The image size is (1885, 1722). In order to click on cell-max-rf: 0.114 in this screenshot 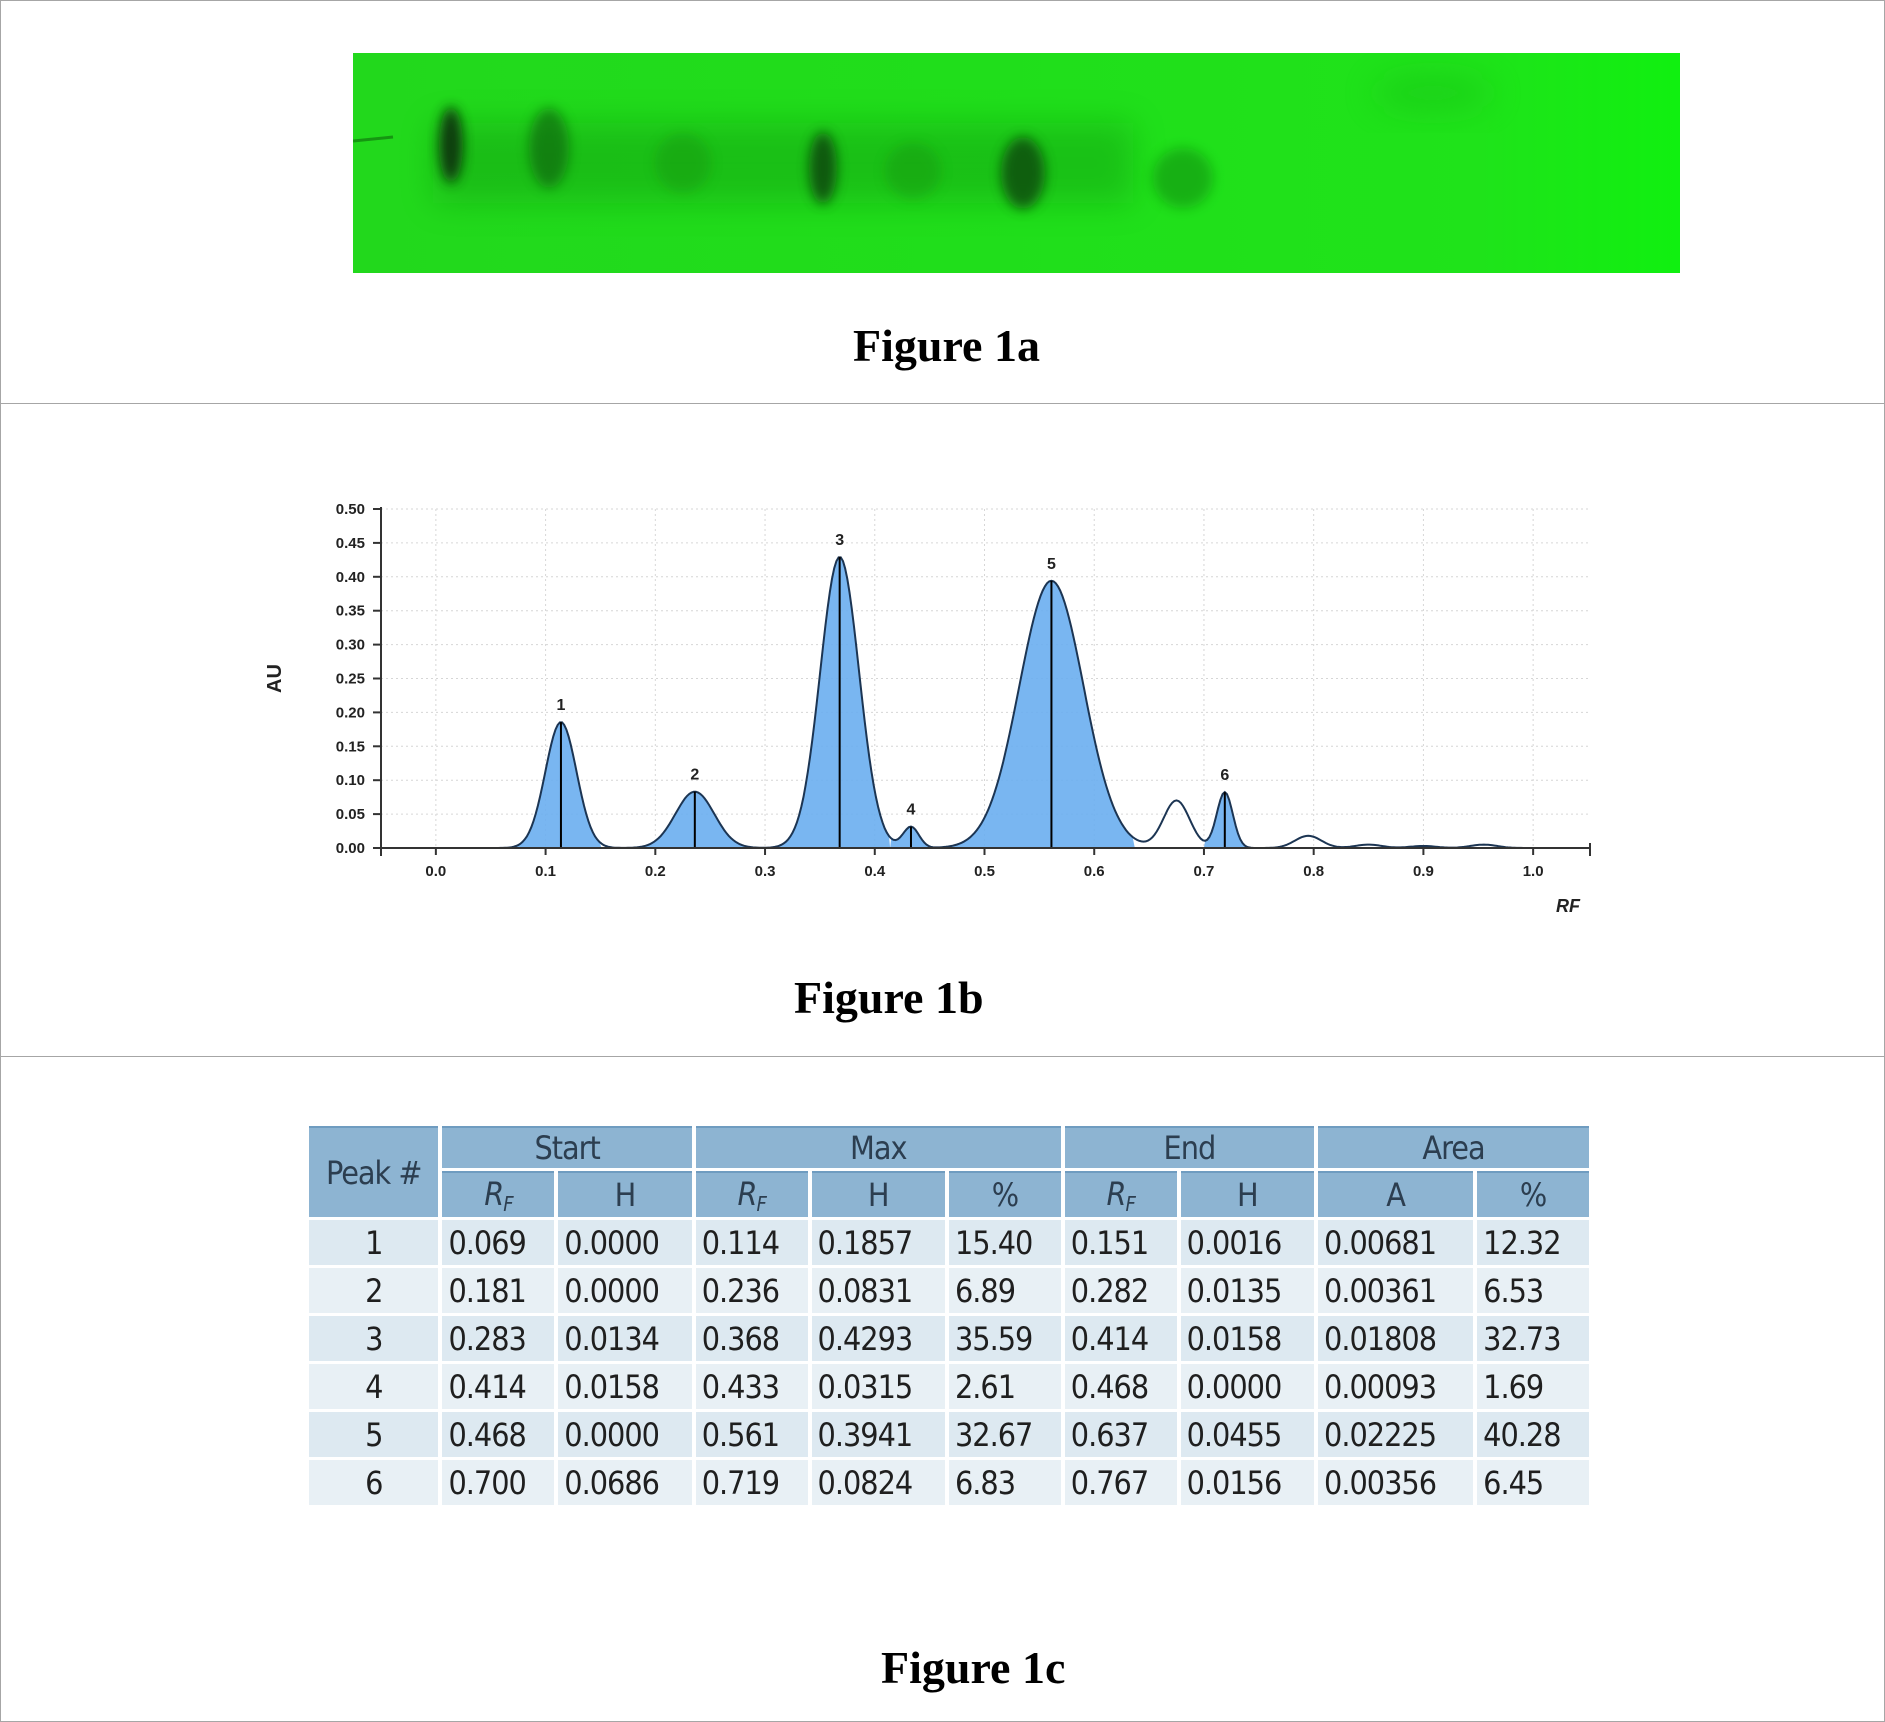, I will do `click(751, 1242)`.